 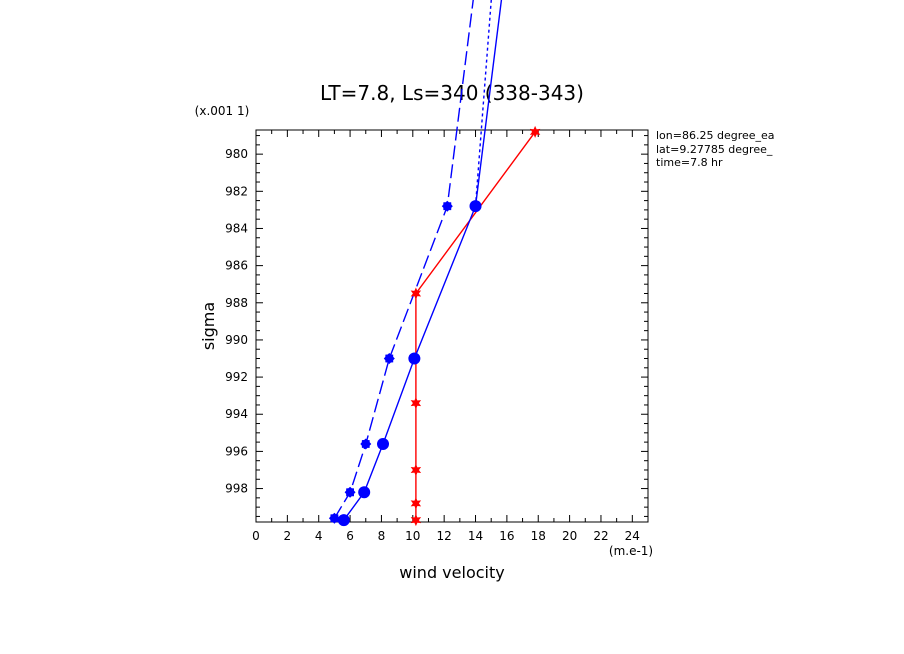 I want to click on y-tick-label: 990, so click(x=236, y=340).